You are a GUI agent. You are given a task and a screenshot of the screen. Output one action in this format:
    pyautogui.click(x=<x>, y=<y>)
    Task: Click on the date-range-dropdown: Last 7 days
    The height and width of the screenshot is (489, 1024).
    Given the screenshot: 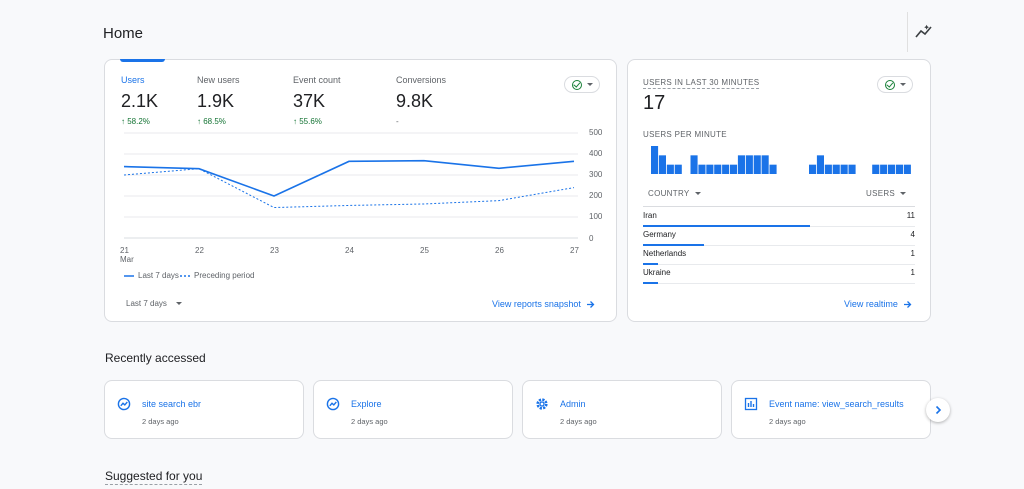 What is the action you would take?
    pyautogui.click(x=154, y=303)
    